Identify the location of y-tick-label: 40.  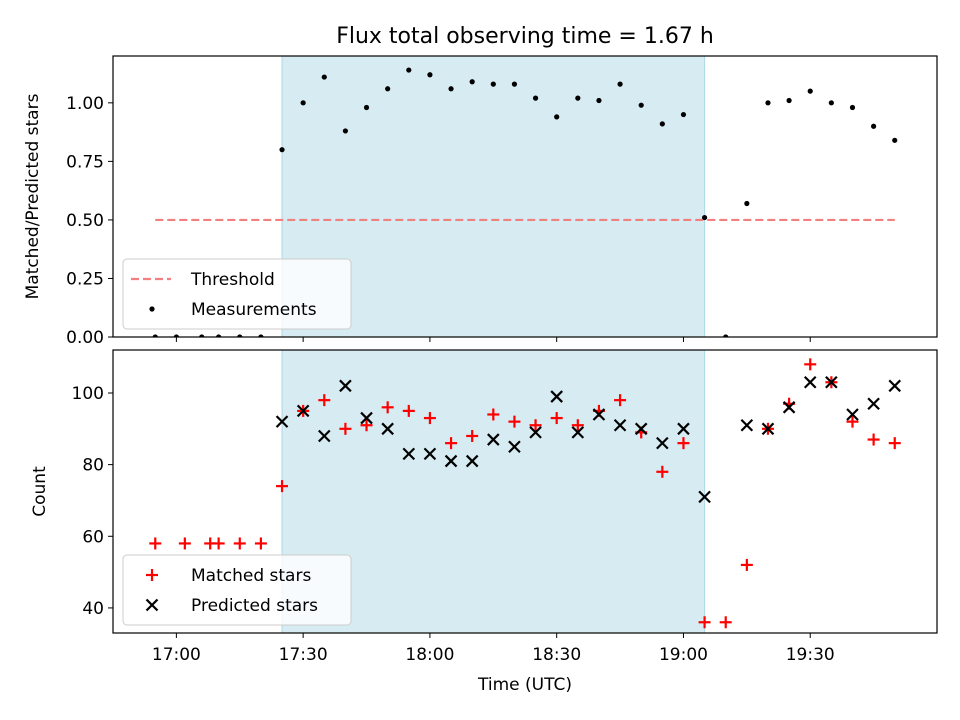
(93, 609).